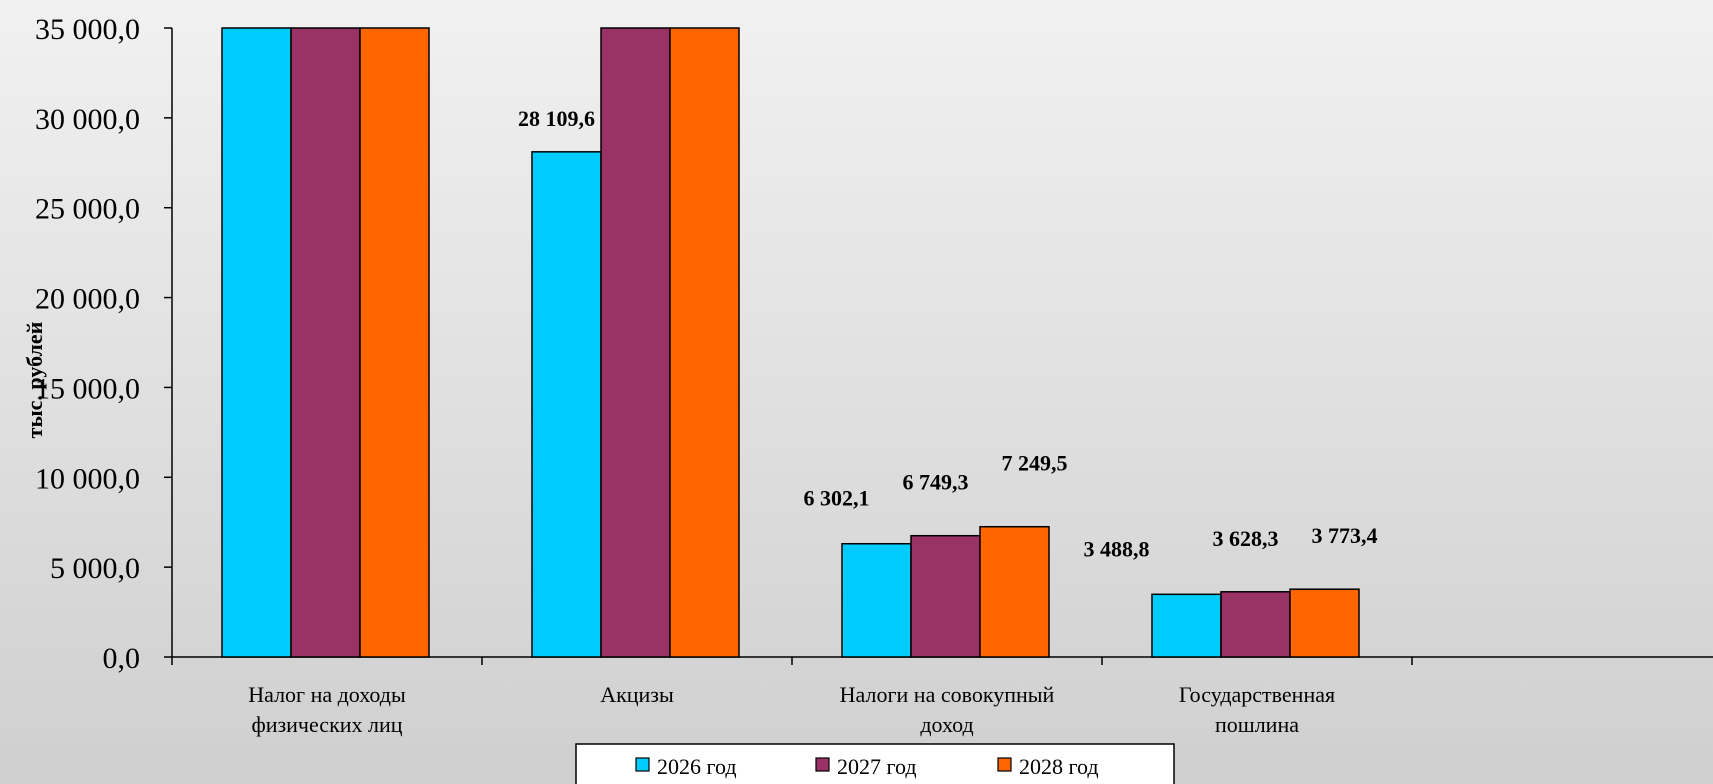 This screenshot has width=1713, height=784. What do you see at coordinates (327, 694) in the screenshot?
I see `category-label: Налог на доходы` at bounding box center [327, 694].